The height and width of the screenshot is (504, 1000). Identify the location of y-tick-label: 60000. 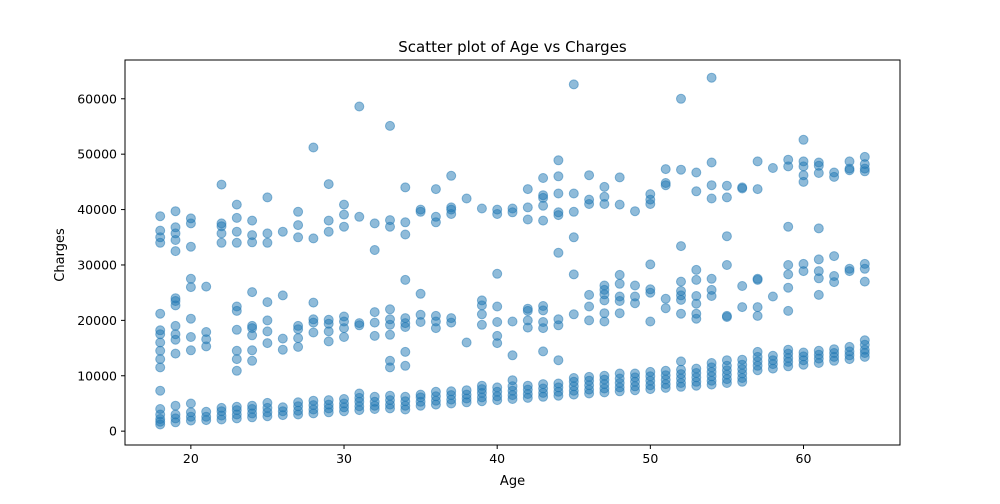
(97, 98).